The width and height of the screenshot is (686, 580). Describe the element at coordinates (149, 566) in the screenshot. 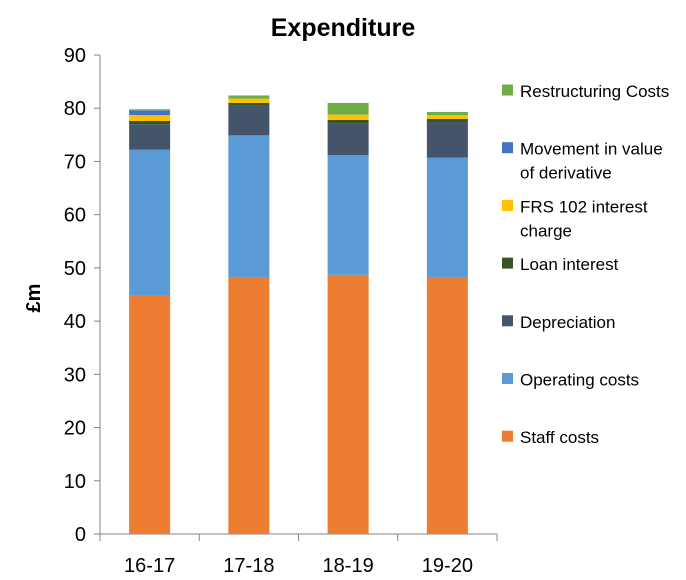

I see `x-tick-label: 16-17` at that location.